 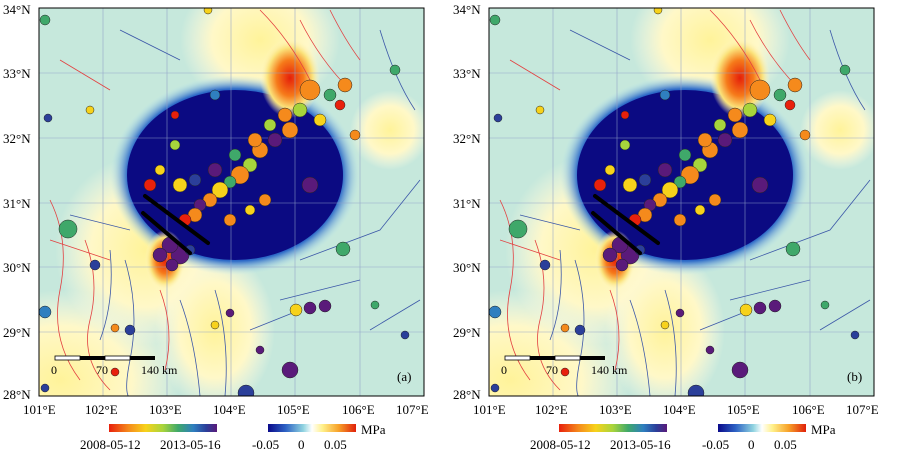 I want to click on lat-tick-b-32: 32°N, so click(x=467, y=138).